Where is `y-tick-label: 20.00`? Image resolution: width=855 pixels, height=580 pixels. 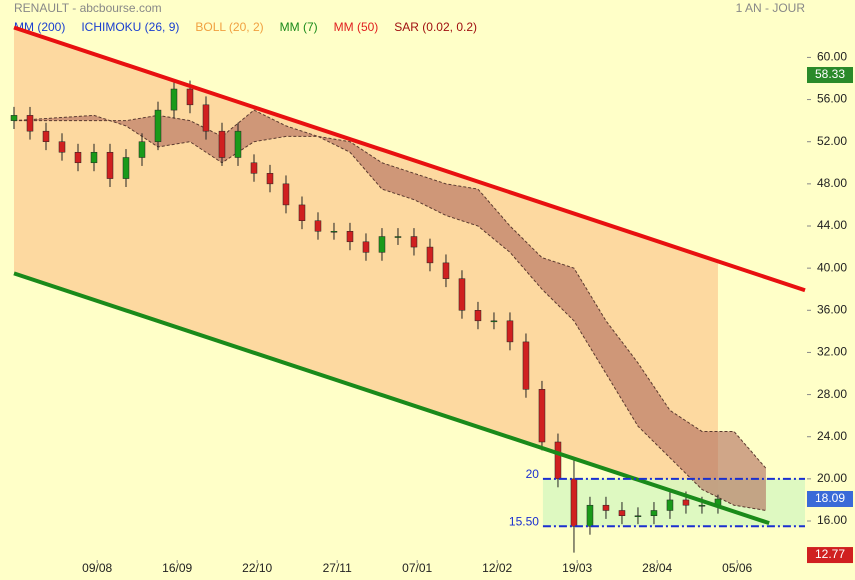 y-tick-label: 20.00 is located at coordinates (832, 478).